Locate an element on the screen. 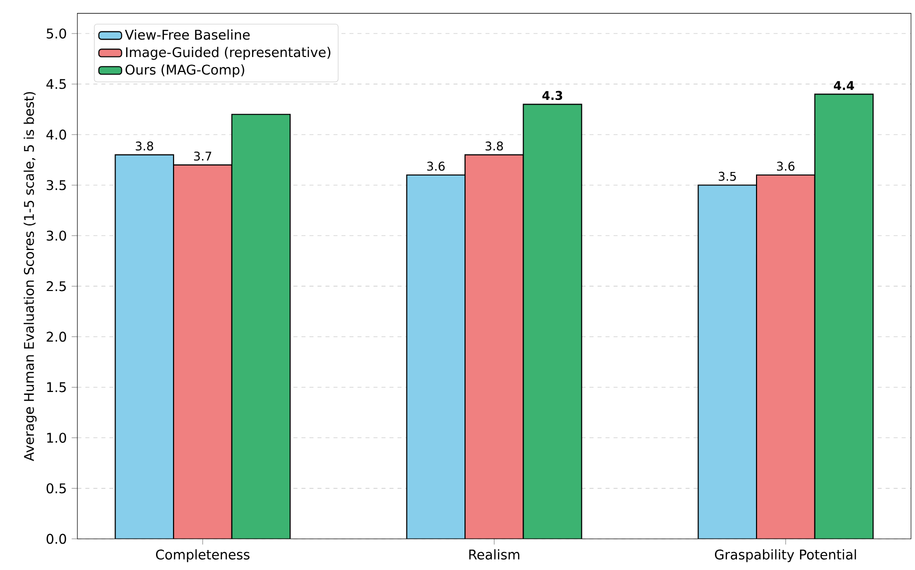 The width and height of the screenshot is (915, 570). y-tick-label: 5.0 is located at coordinates (56, 33).